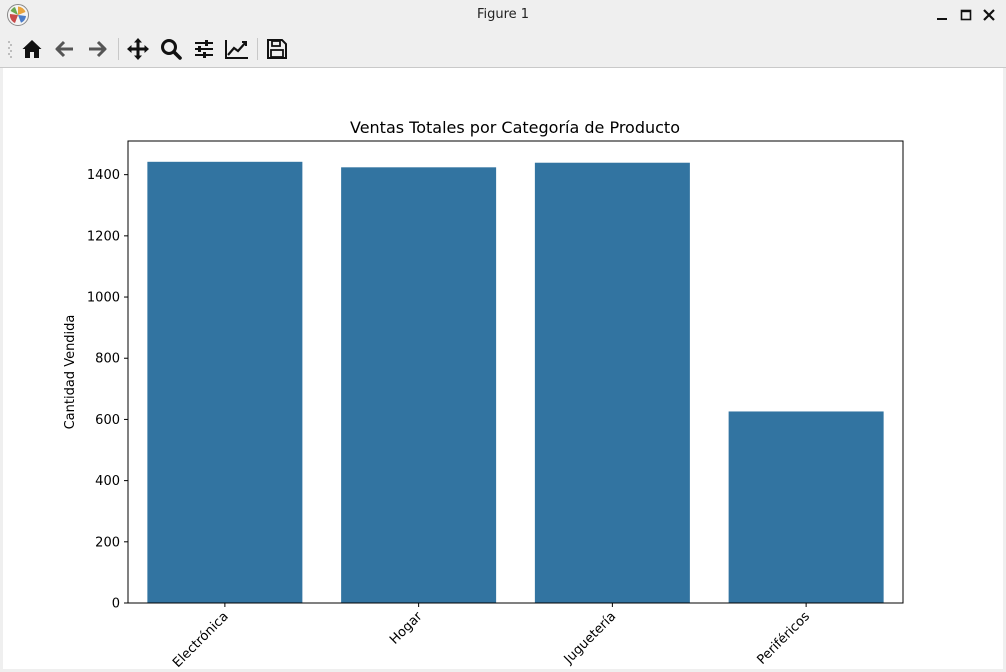 The image size is (1006, 672). Describe the element at coordinates (107, 542) in the screenshot. I see `y-tick-label: 200` at that location.